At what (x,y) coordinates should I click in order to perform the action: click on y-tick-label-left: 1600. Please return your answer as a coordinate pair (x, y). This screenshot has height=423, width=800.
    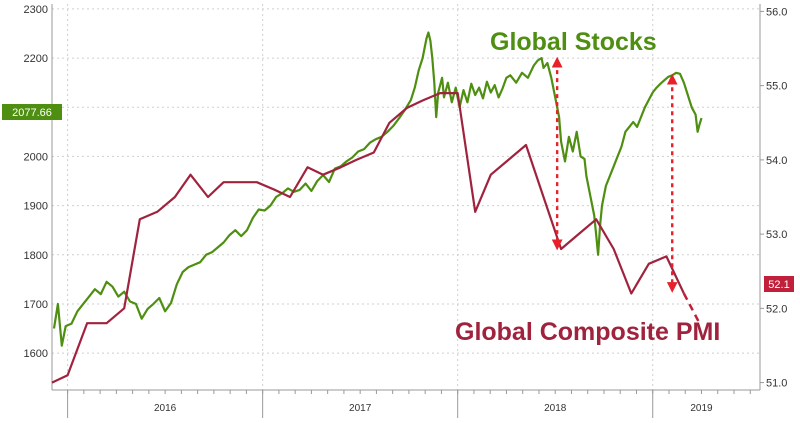
    Looking at the image, I should click on (36, 354).